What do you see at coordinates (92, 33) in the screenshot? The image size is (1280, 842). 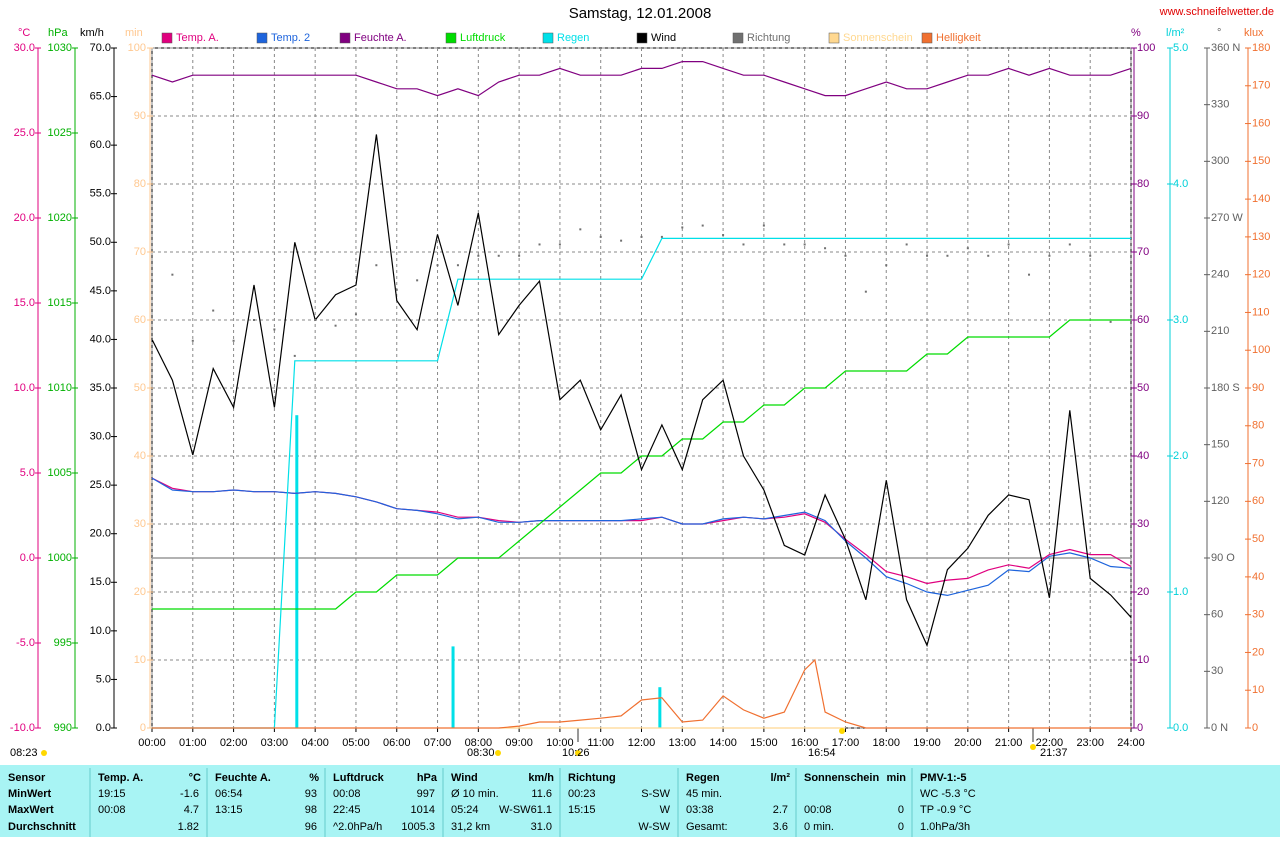 I see `axis-unit: km/h` at bounding box center [92, 33].